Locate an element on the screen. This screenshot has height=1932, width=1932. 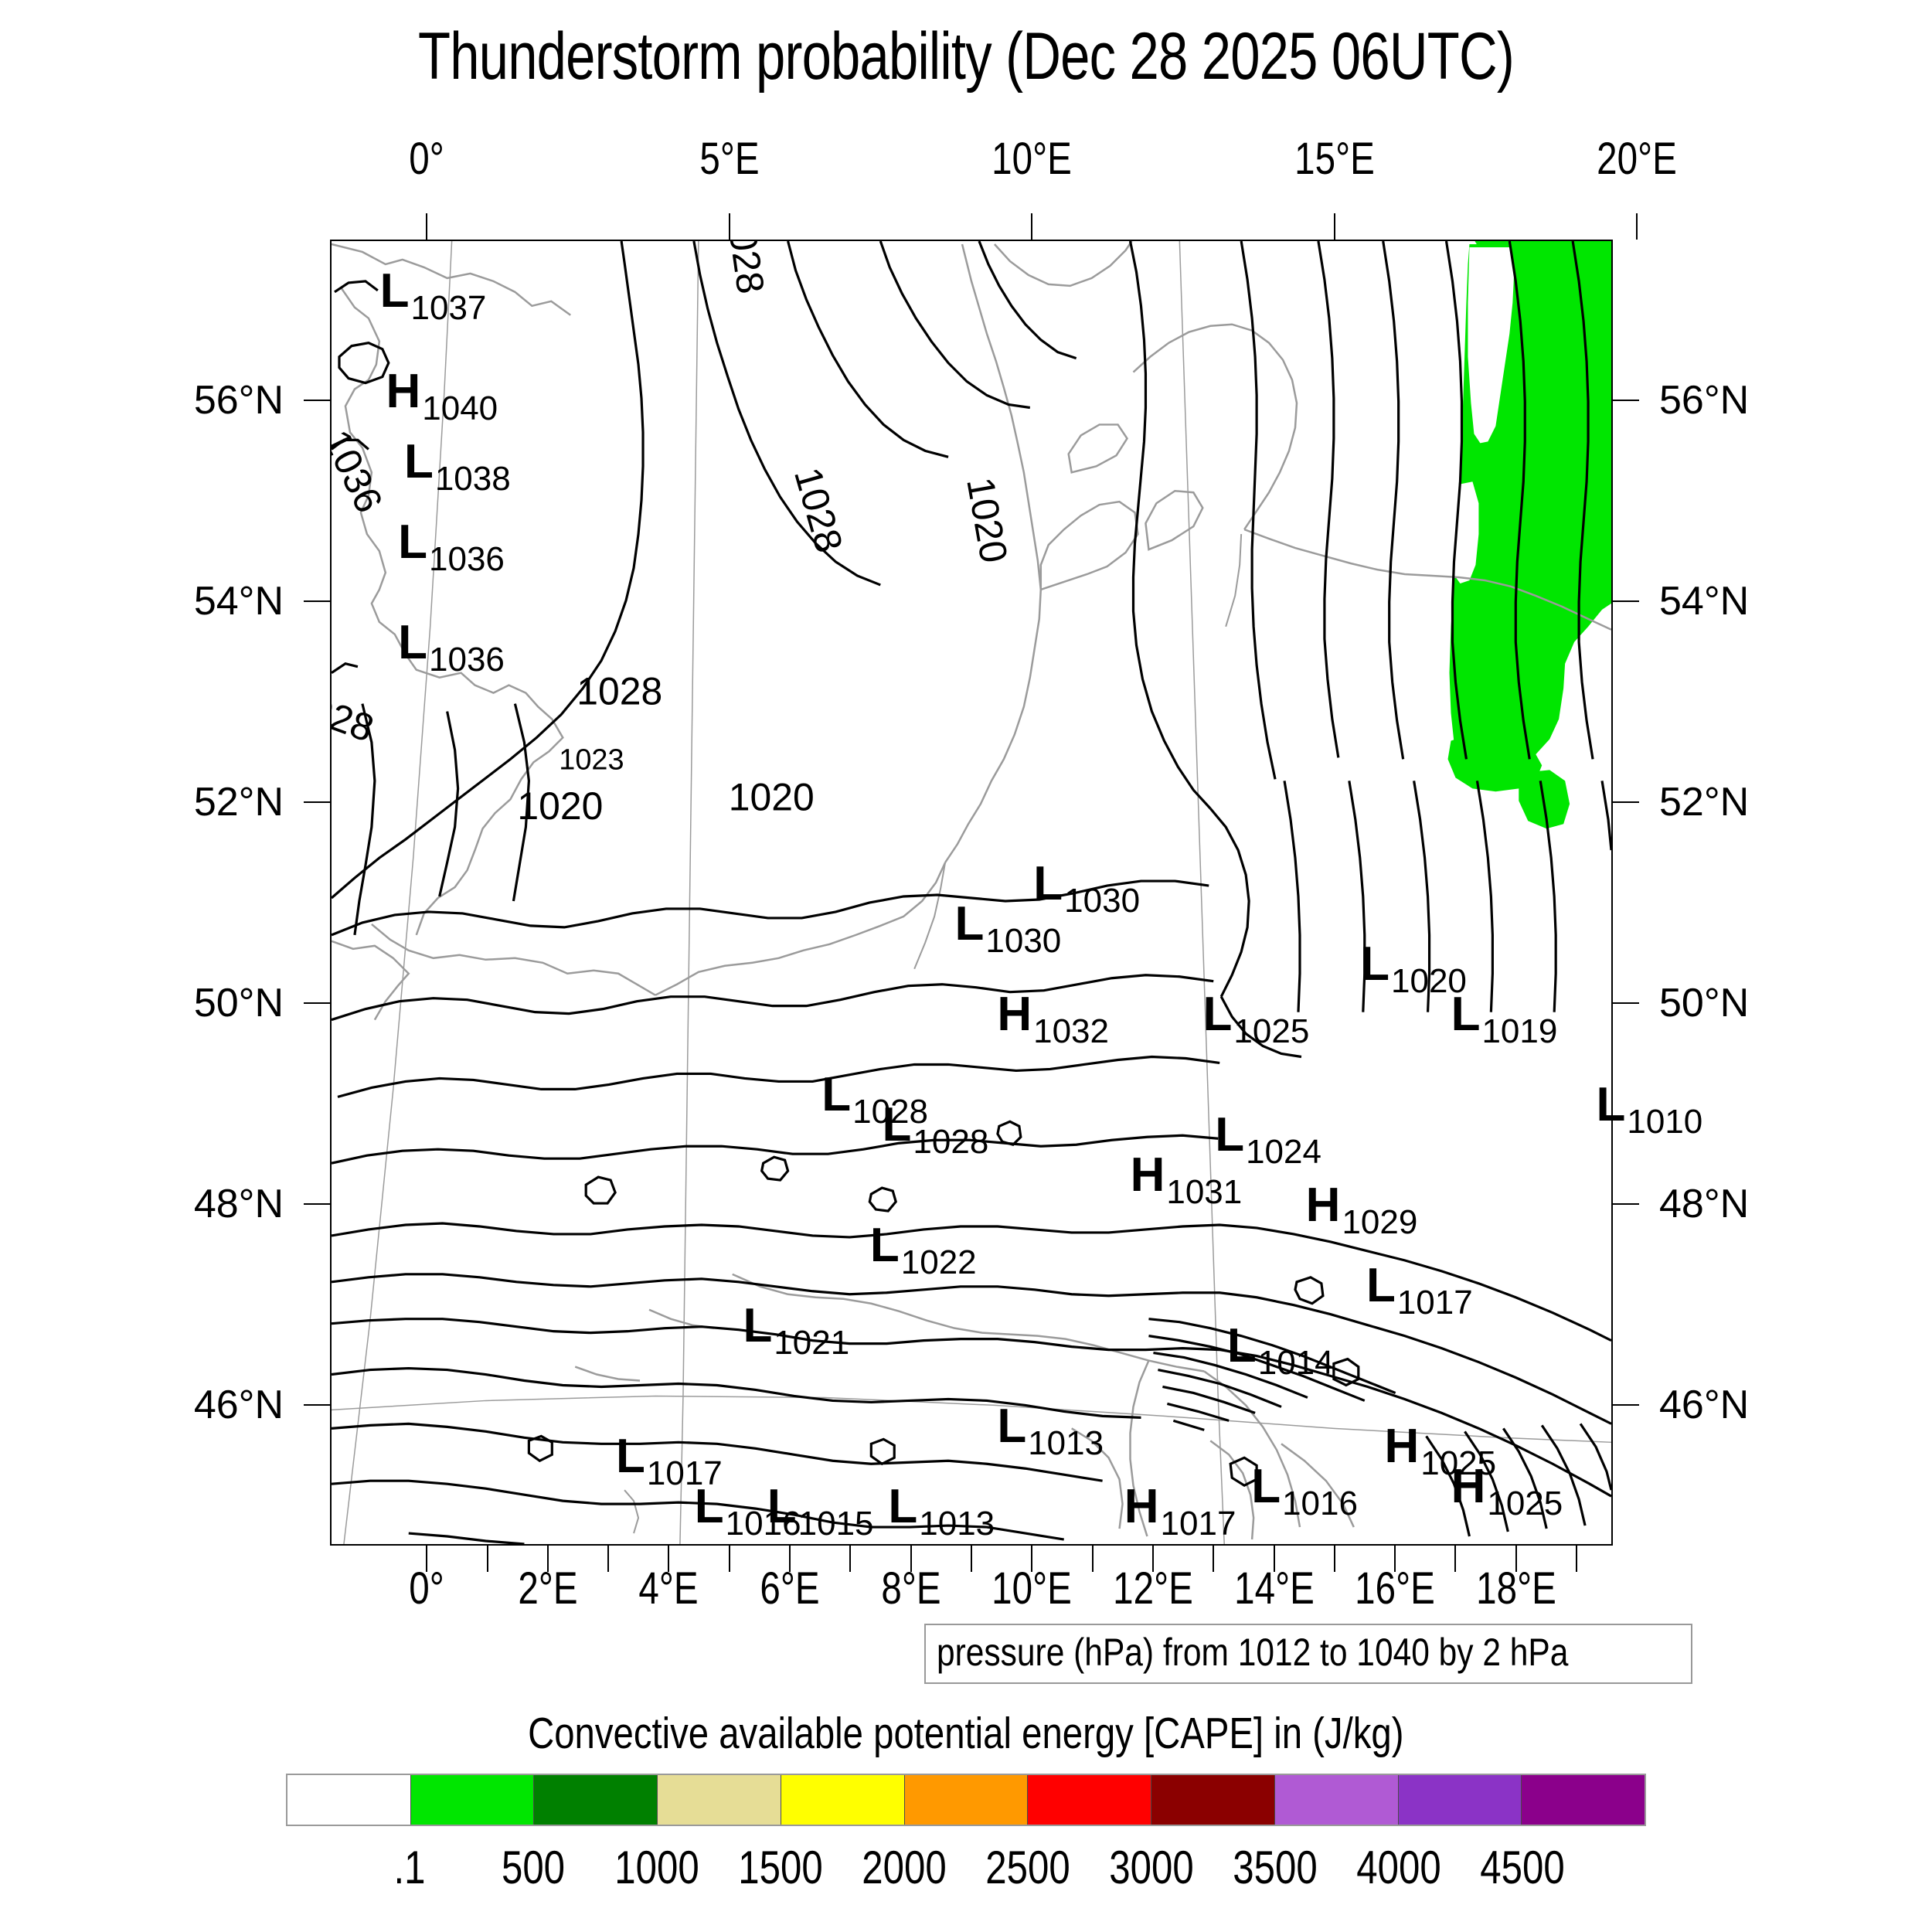
colorbar-tick-label: 1500 is located at coordinates (780, 1868).